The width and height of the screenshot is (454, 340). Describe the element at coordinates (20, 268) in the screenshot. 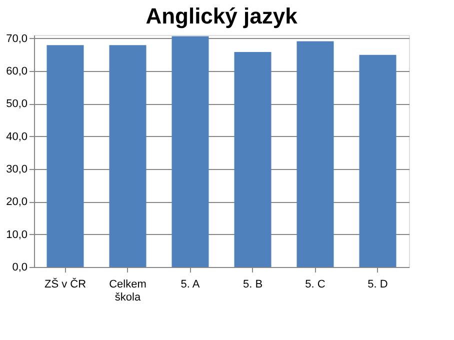

I see `y-tick-label: 0,0` at that location.